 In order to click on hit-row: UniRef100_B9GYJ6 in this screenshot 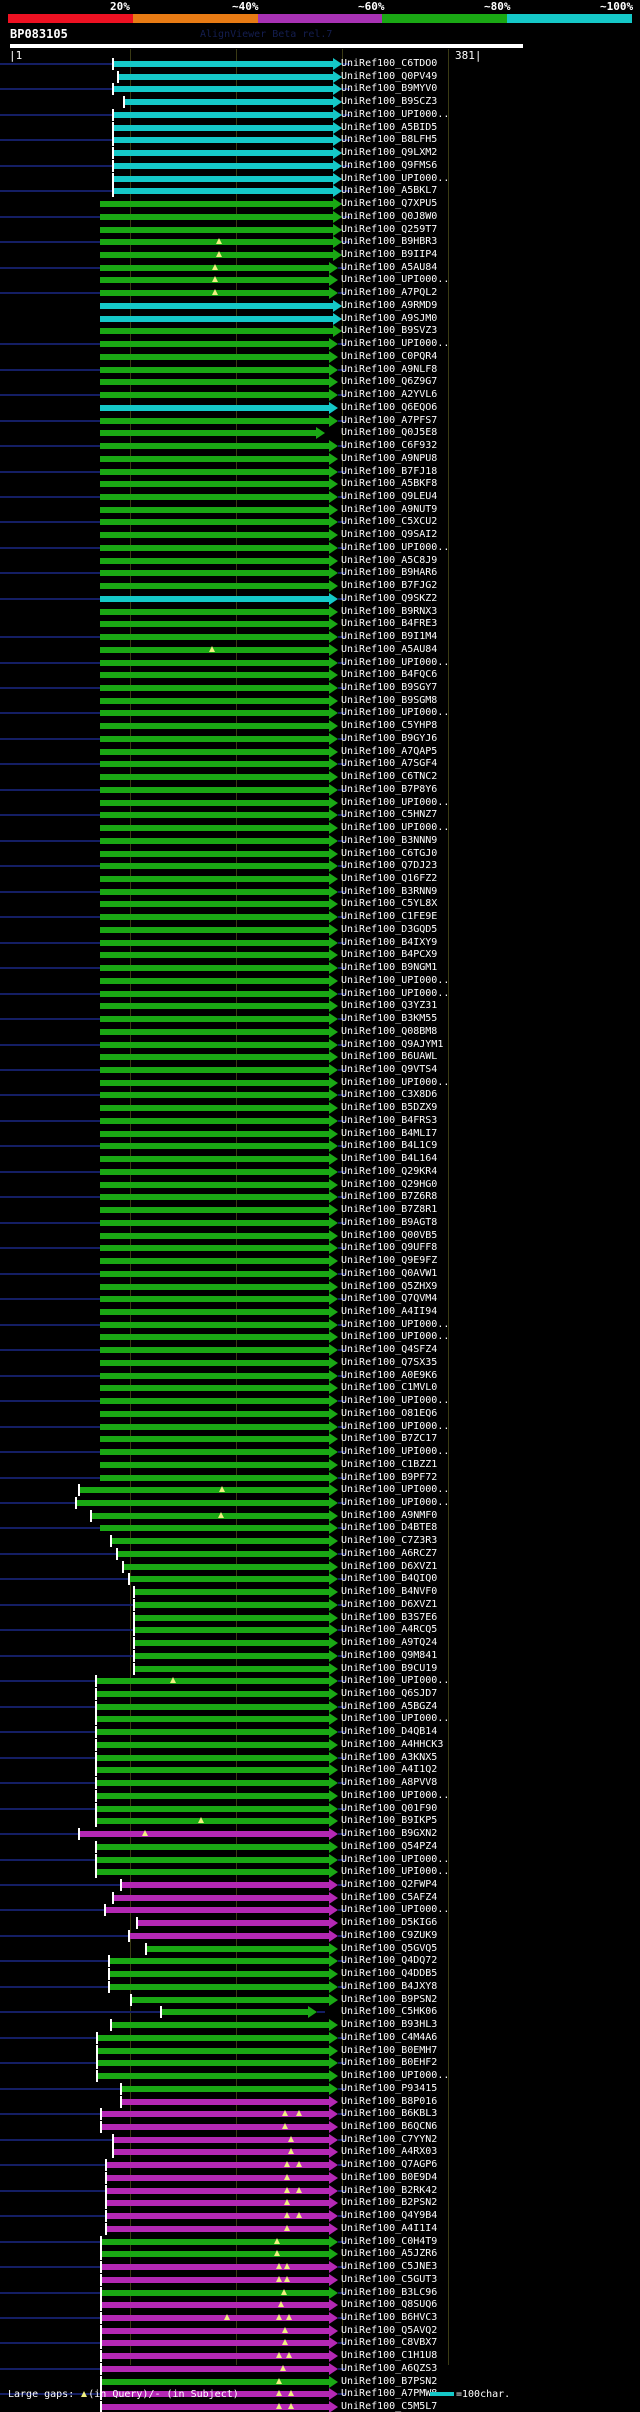, I will do `click(320, 739)`.